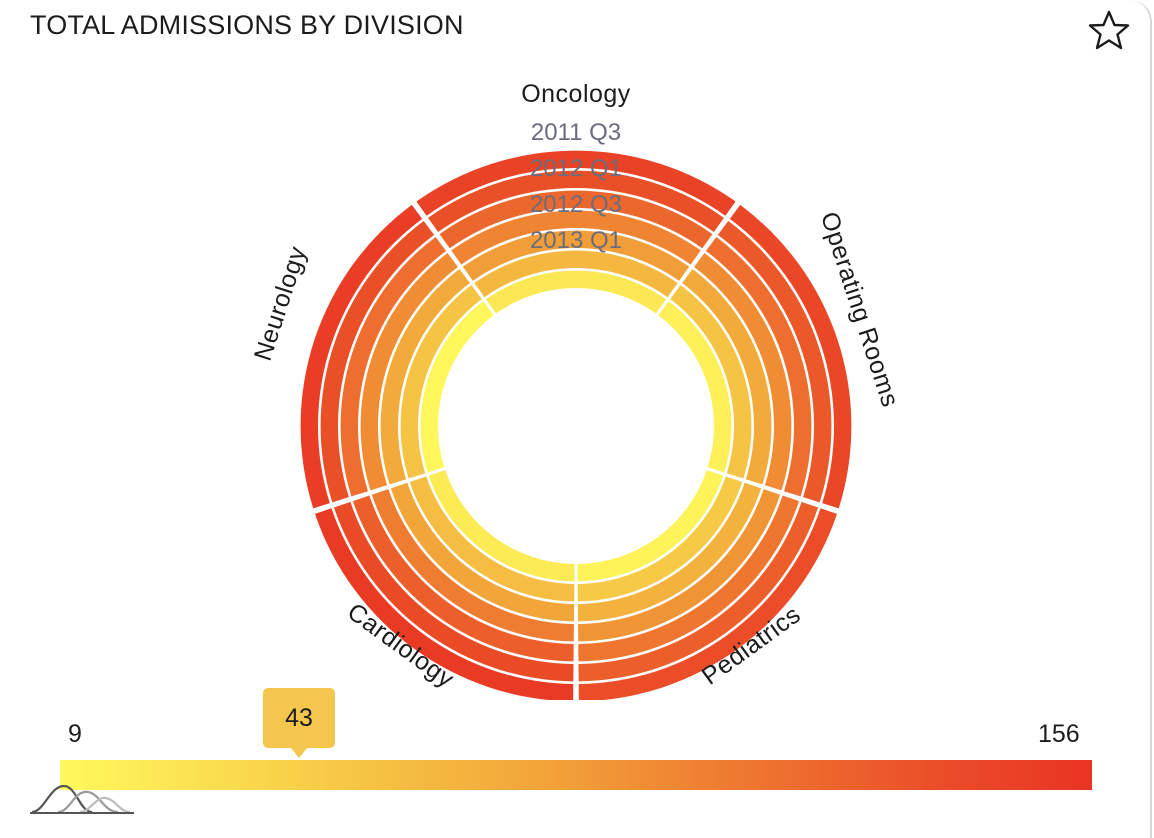  I want to click on ring-label: 2013 Q1, so click(576, 240).